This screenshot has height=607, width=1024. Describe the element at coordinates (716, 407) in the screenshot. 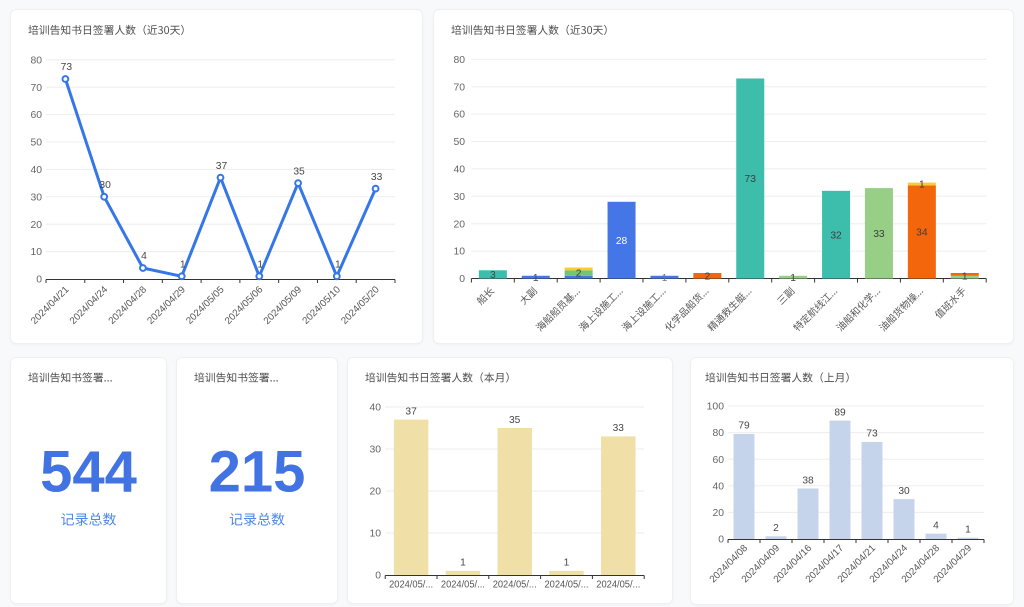

I see `svg-text: 100` at that location.